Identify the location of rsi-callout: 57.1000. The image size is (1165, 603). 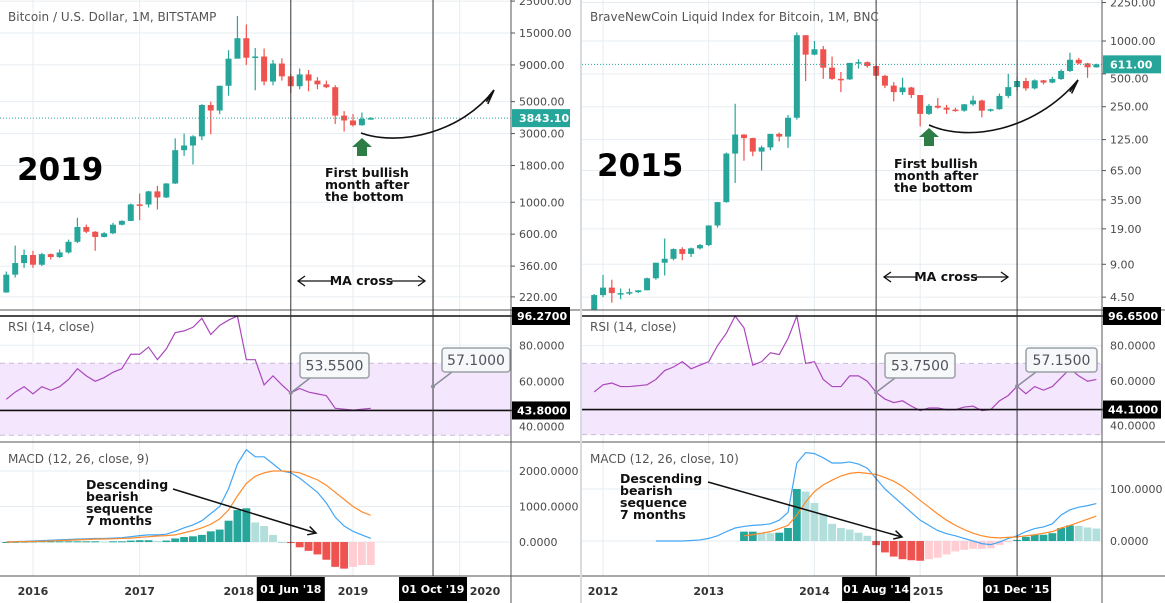
(471, 368).